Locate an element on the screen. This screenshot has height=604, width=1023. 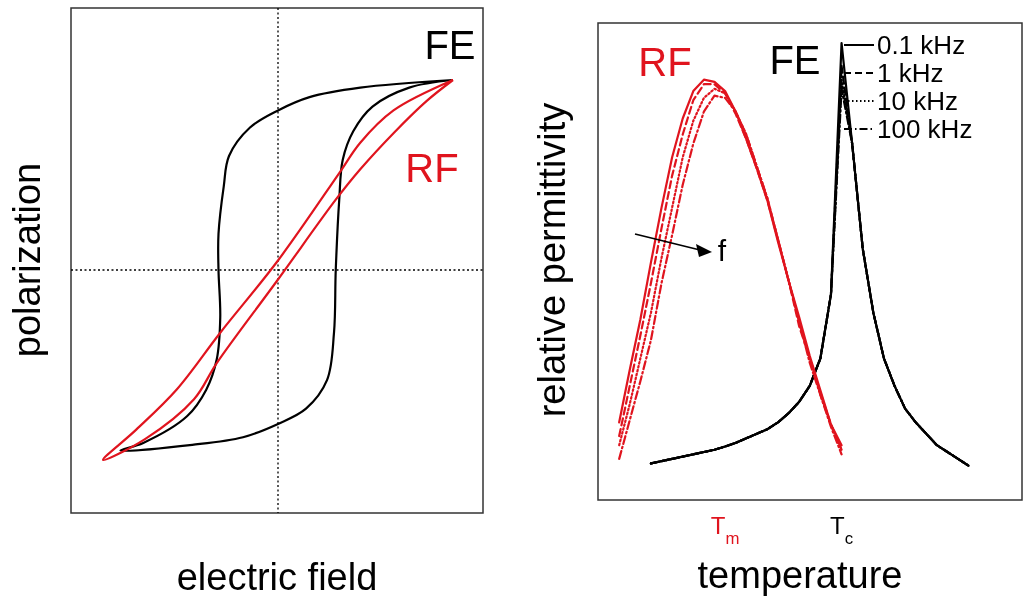
text: polarization is located at coordinates (27, 260).